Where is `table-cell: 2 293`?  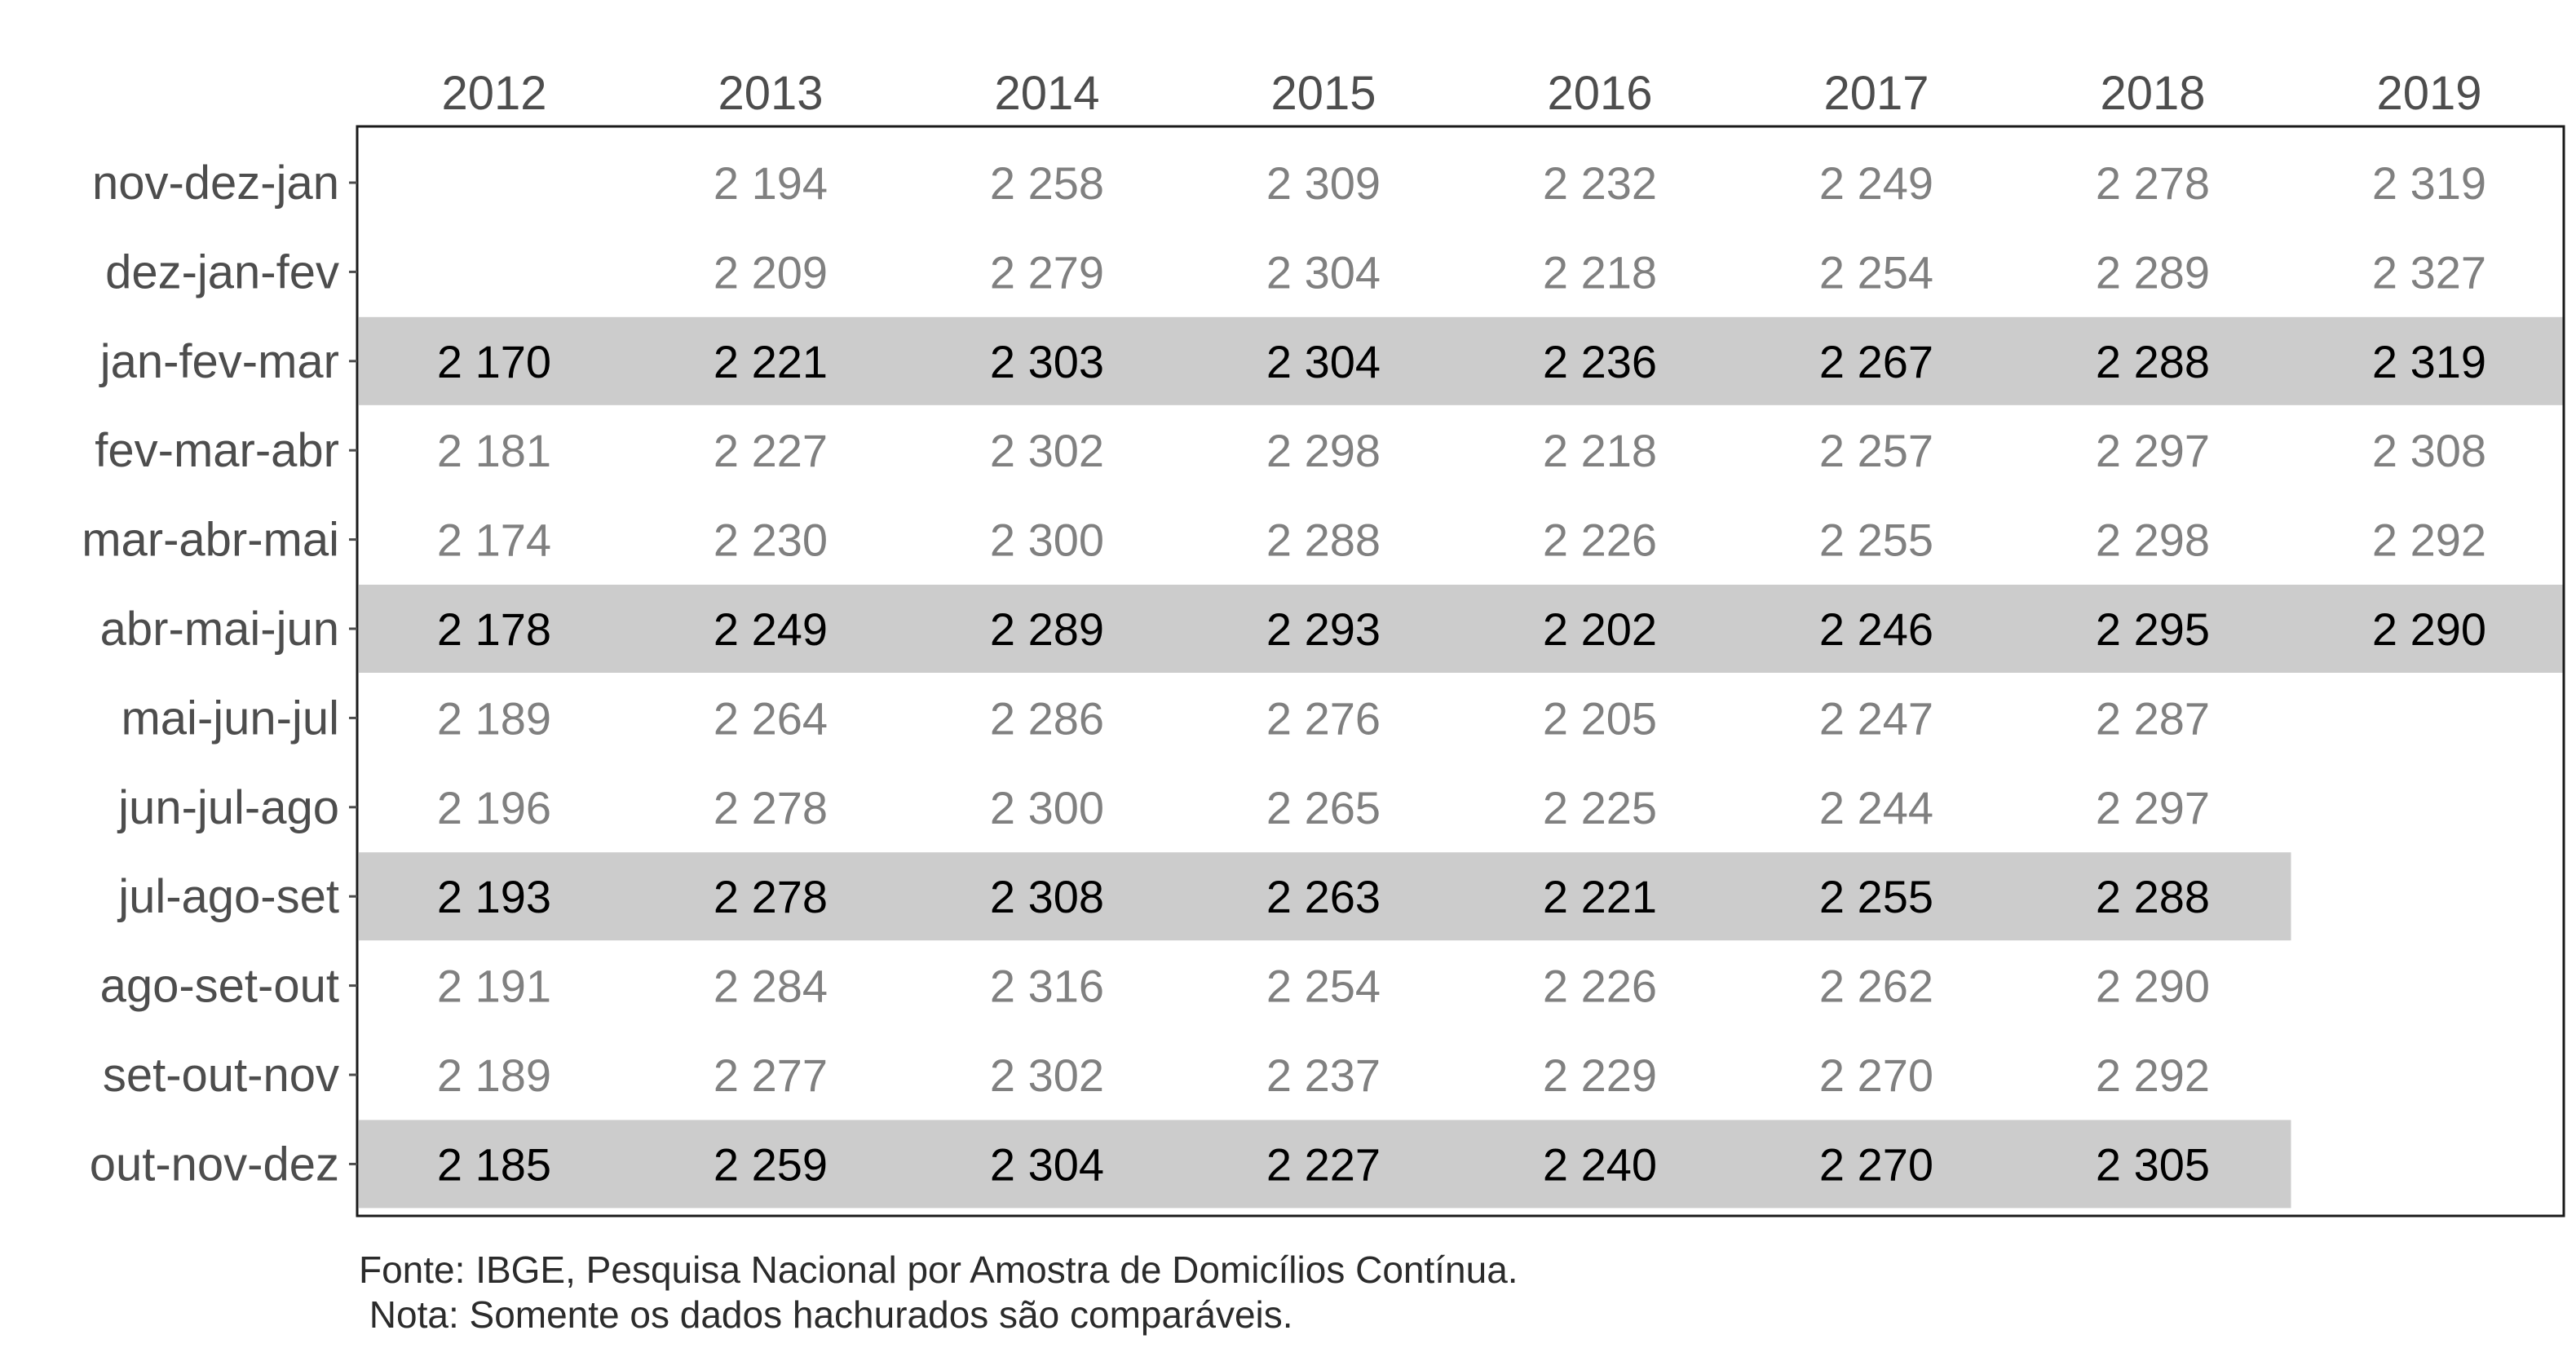
table-cell: 2 293 is located at coordinates (1323, 629).